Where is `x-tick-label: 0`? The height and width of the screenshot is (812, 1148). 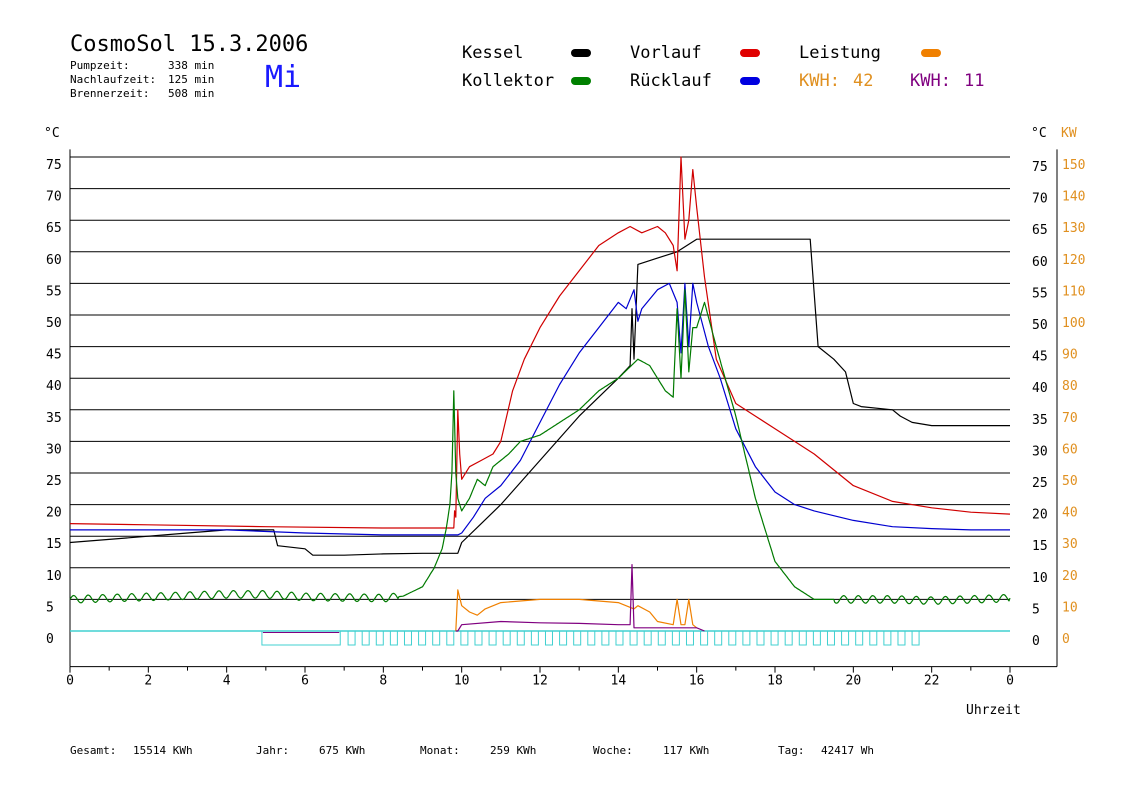 x-tick-label: 0 is located at coordinates (1010, 681).